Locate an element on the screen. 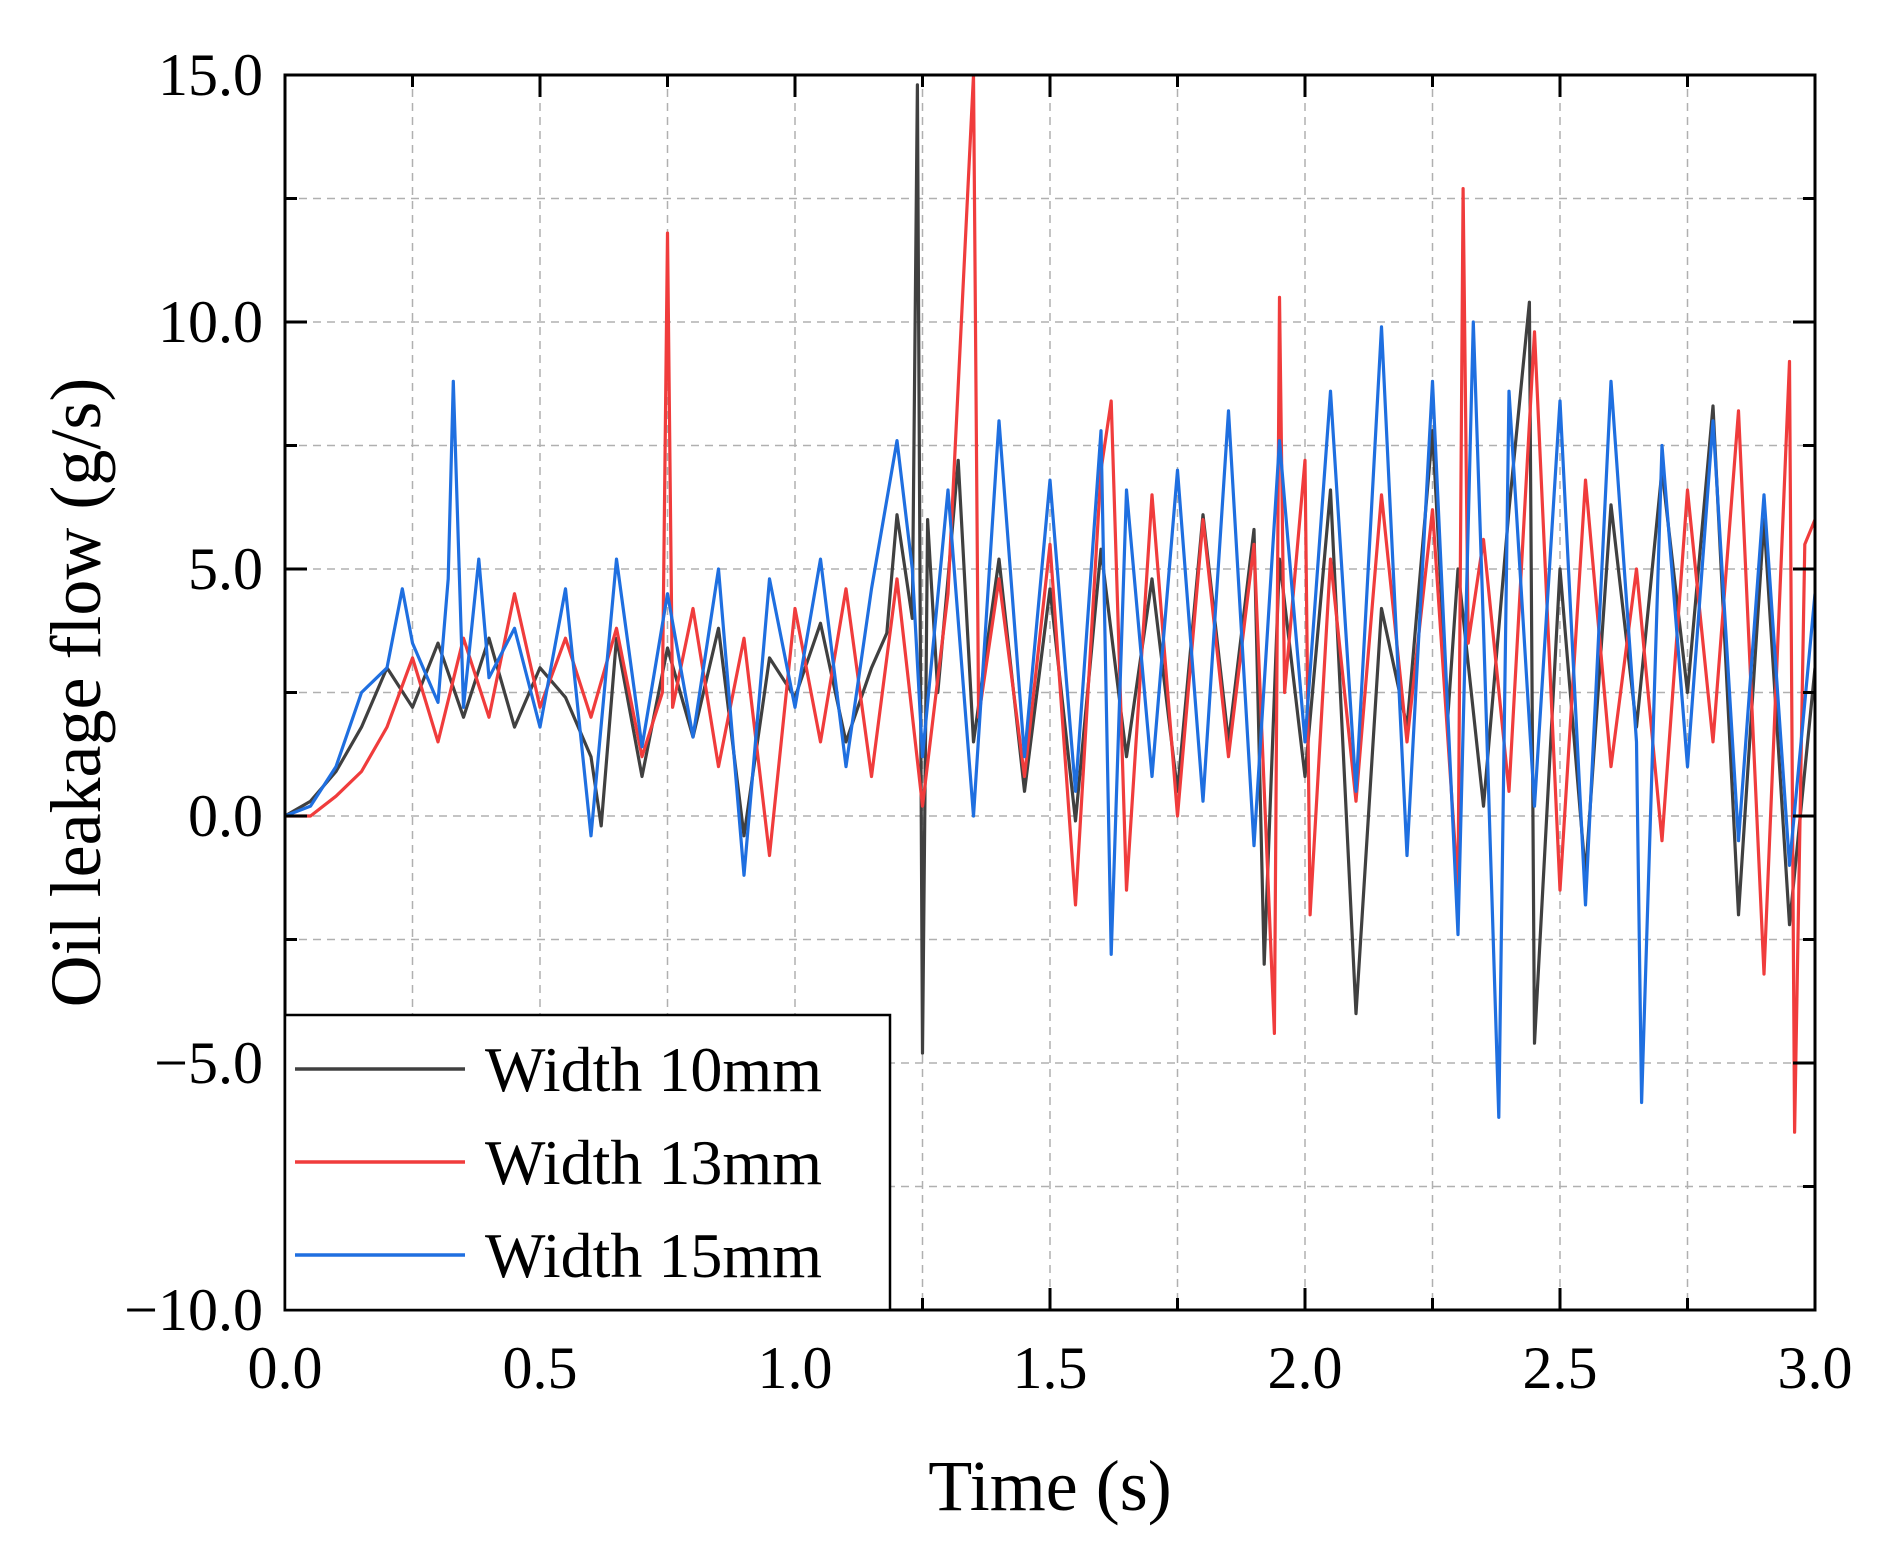 The height and width of the screenshot is (1564, 1895). legend: Width 10mm Width 13mm Width 15mm is located at coordinates (587, 1162).